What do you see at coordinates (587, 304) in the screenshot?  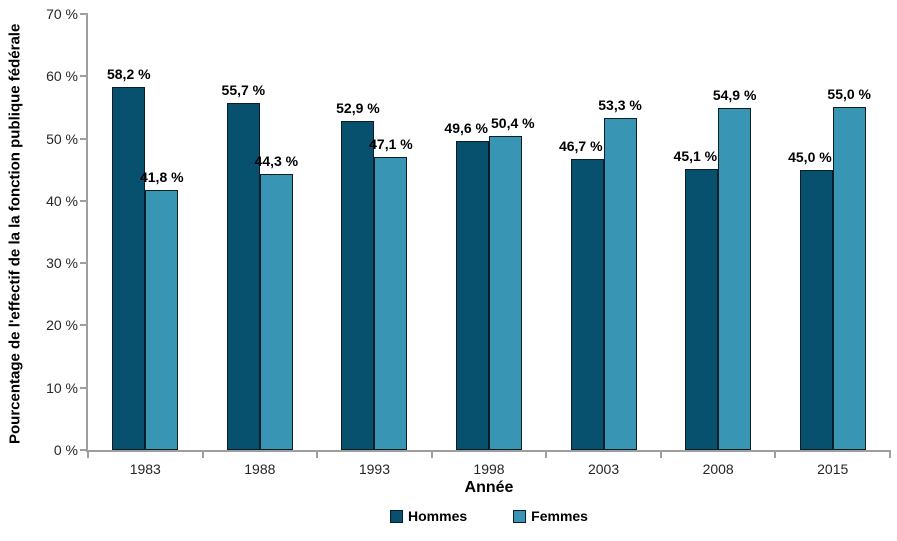 I see `bar-hommes-2003` at bounding box center [587, 304].